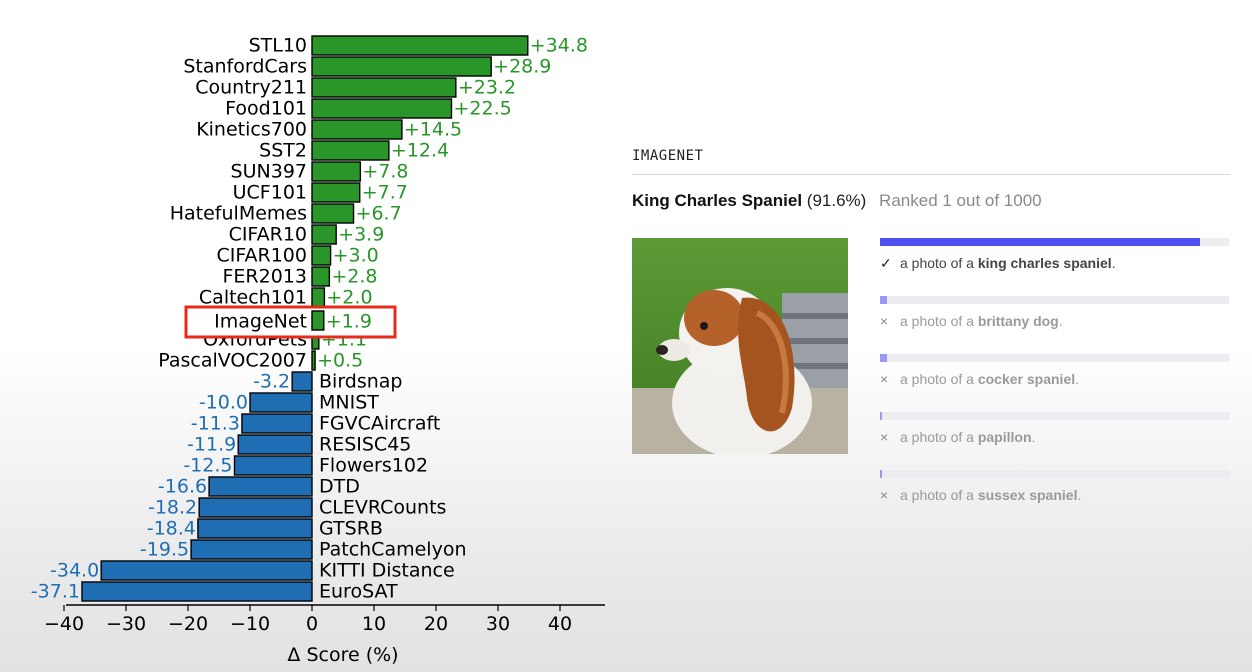  I want to click on data-label: -34.0, so click(74, 571).